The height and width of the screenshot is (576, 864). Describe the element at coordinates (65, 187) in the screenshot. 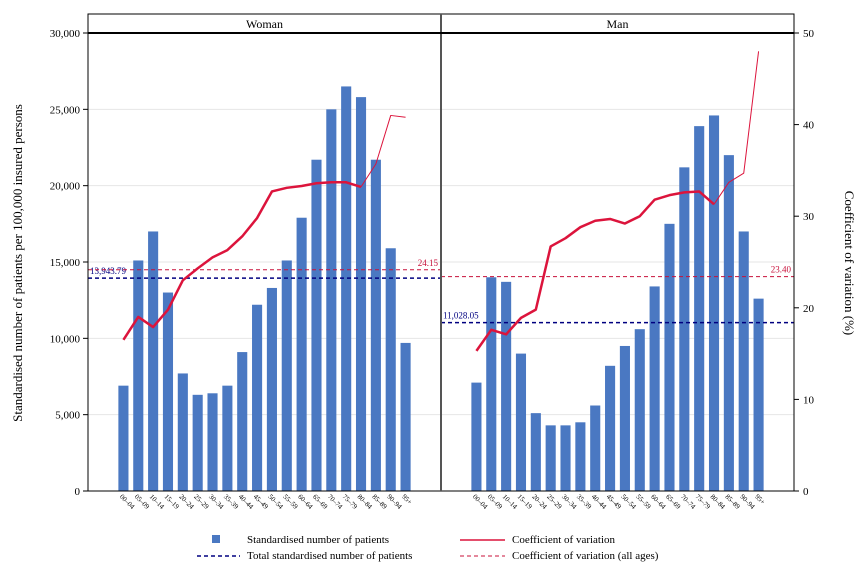

I see `left-tick-label: 20,000` at that location.